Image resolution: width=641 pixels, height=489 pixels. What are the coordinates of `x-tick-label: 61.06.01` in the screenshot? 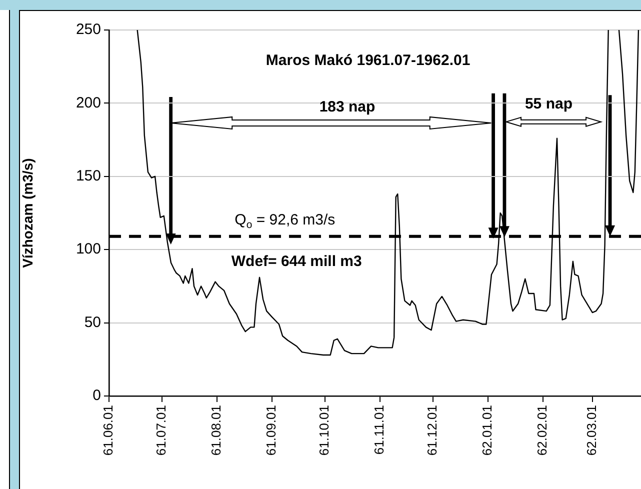 It's located at (108, 430).